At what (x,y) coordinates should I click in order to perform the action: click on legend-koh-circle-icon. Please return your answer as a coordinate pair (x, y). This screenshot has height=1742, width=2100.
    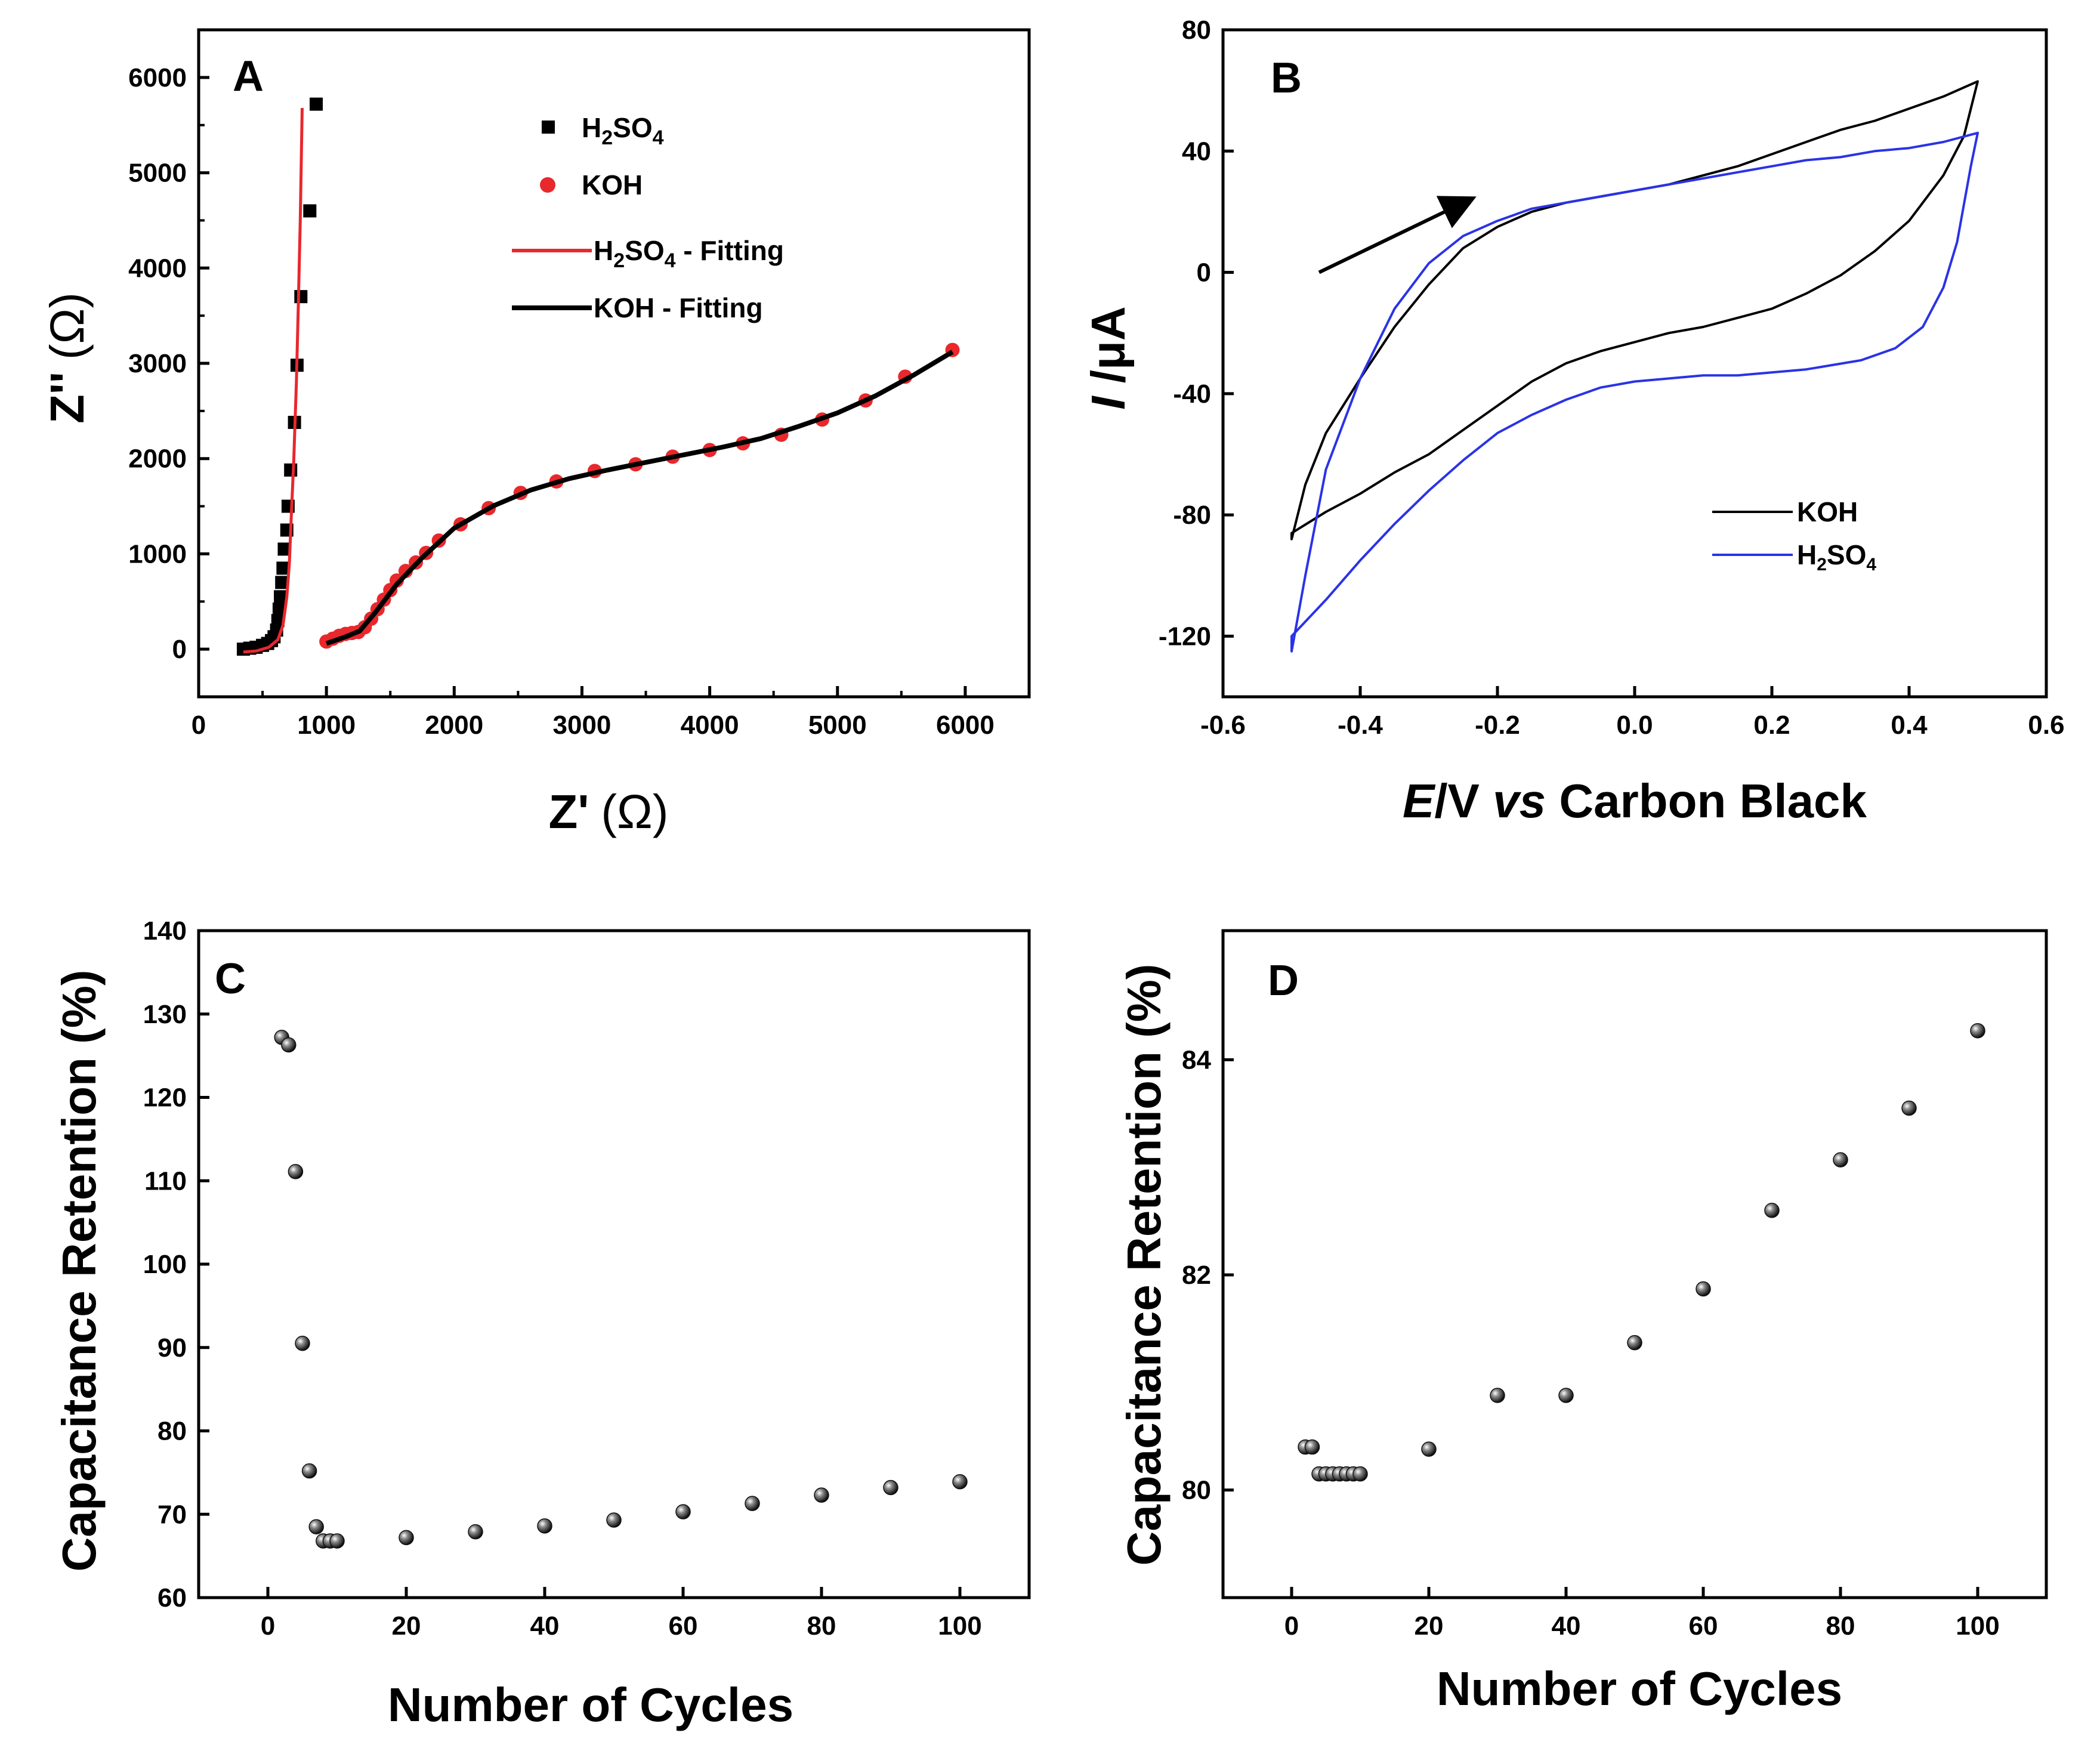
    Looking at the image, I should click on (547, 185).